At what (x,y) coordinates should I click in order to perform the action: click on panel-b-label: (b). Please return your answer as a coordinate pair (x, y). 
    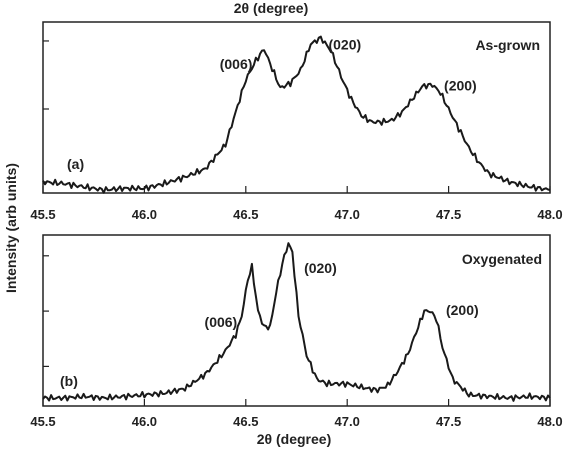
    Looking at the image, I should click on (69, 381).